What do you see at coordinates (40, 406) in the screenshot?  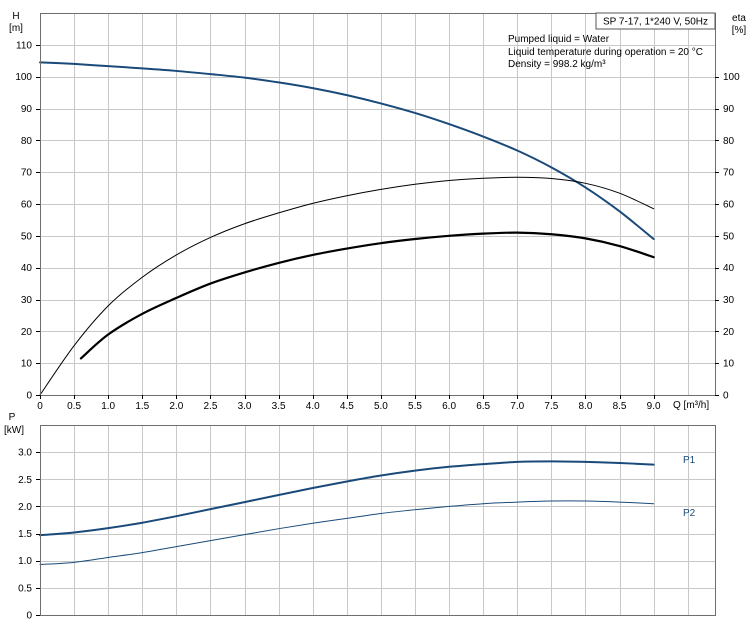 I see `x-tick-label: 0` at bounding box center [40, 406].